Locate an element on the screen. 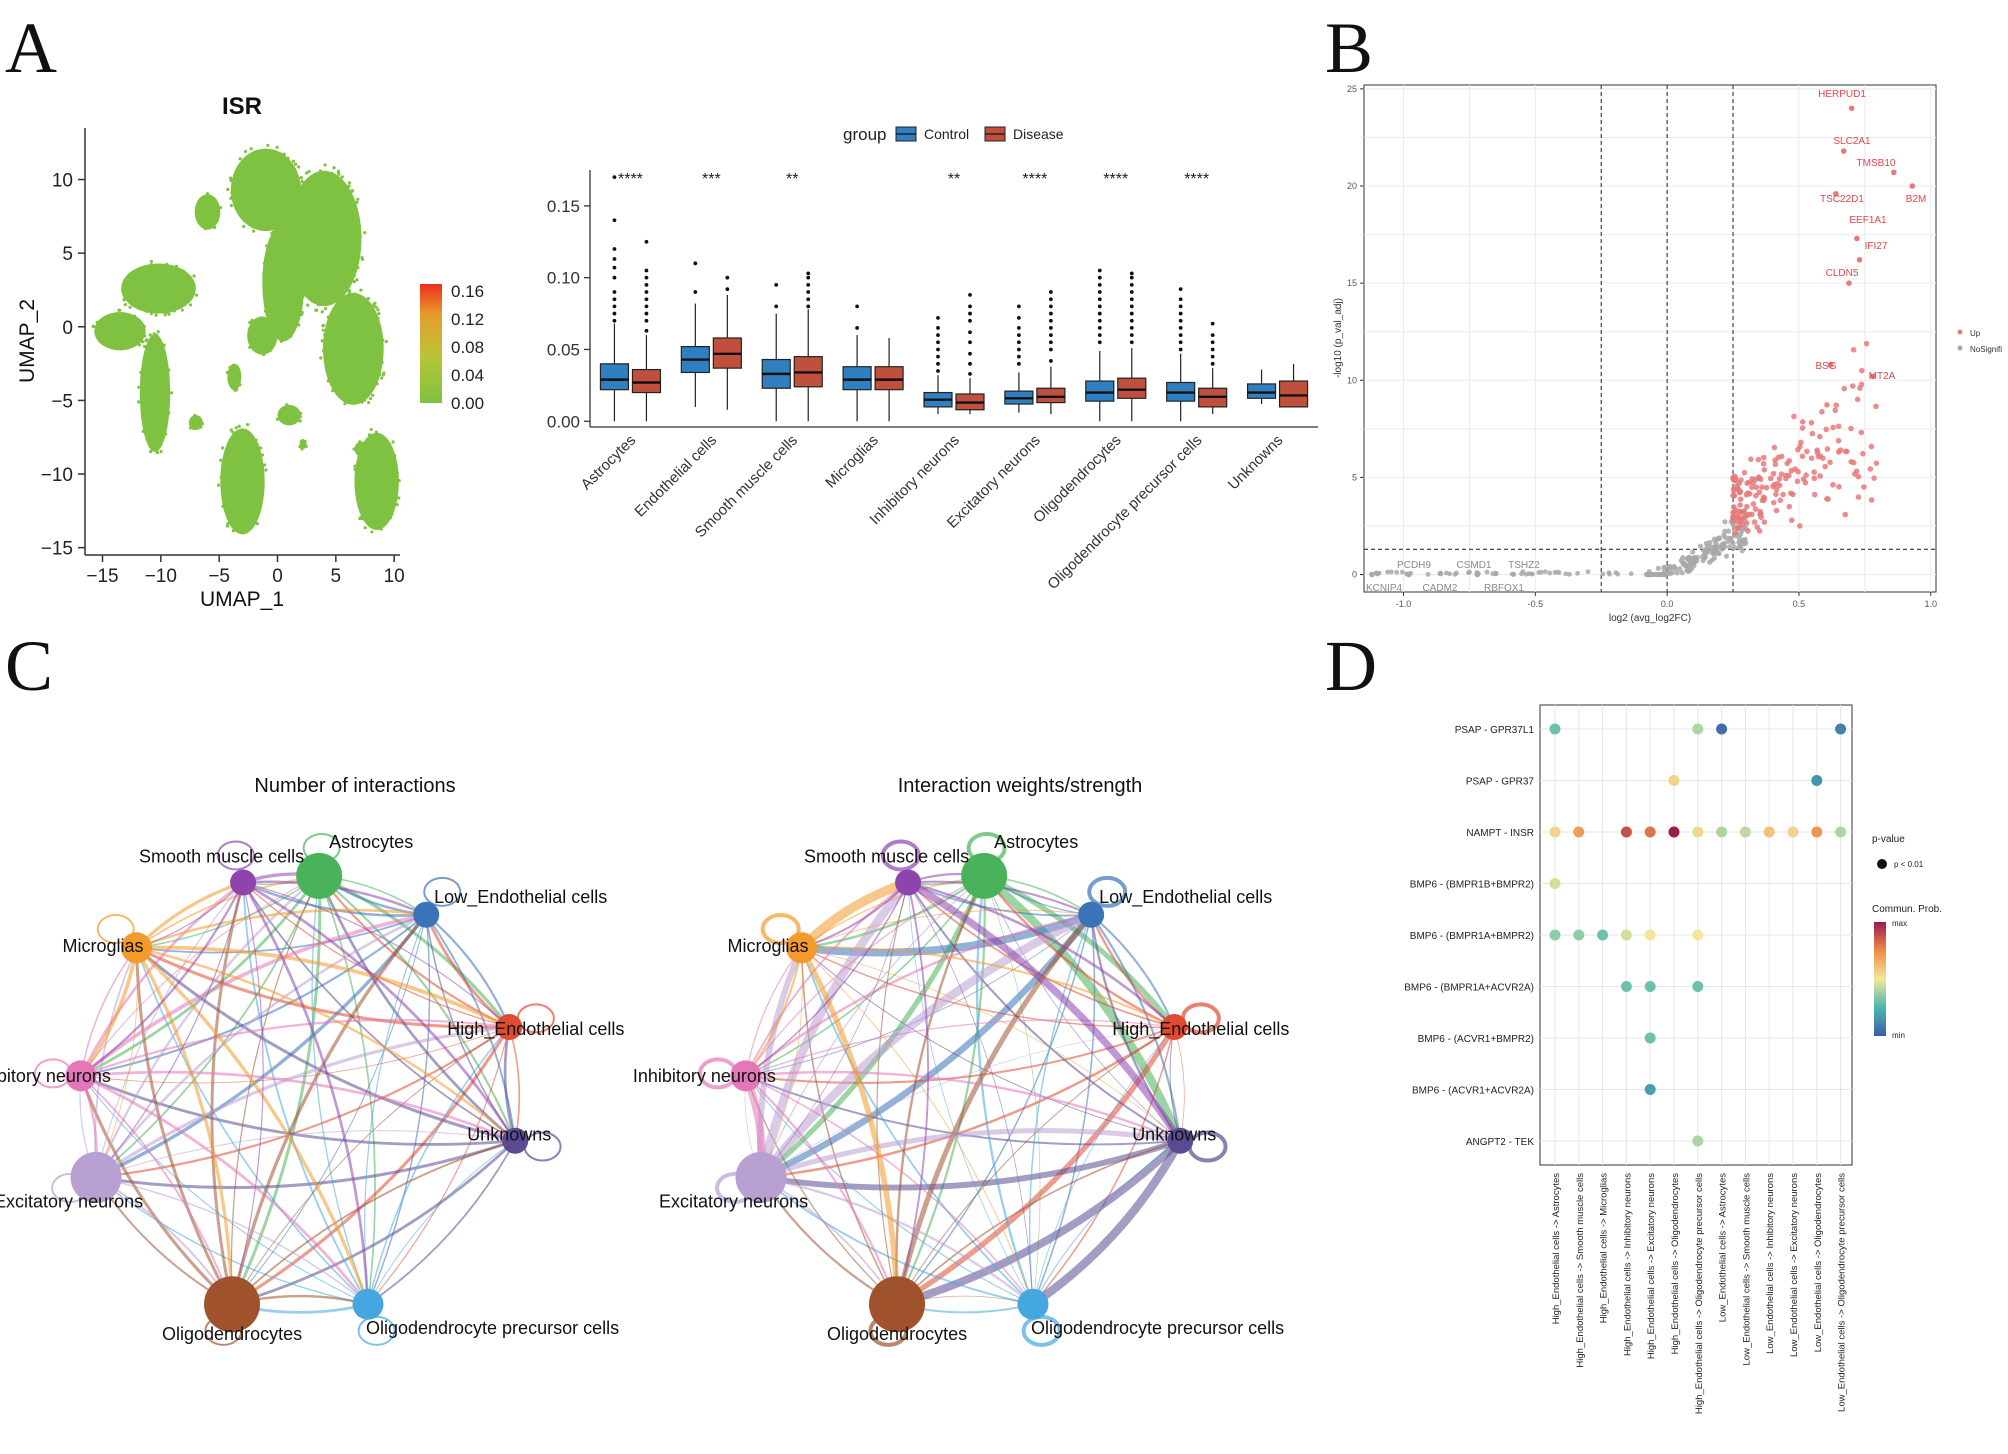  dot-row-label: PSAP - GPR37L1 is located at coordinates (1495, 730).